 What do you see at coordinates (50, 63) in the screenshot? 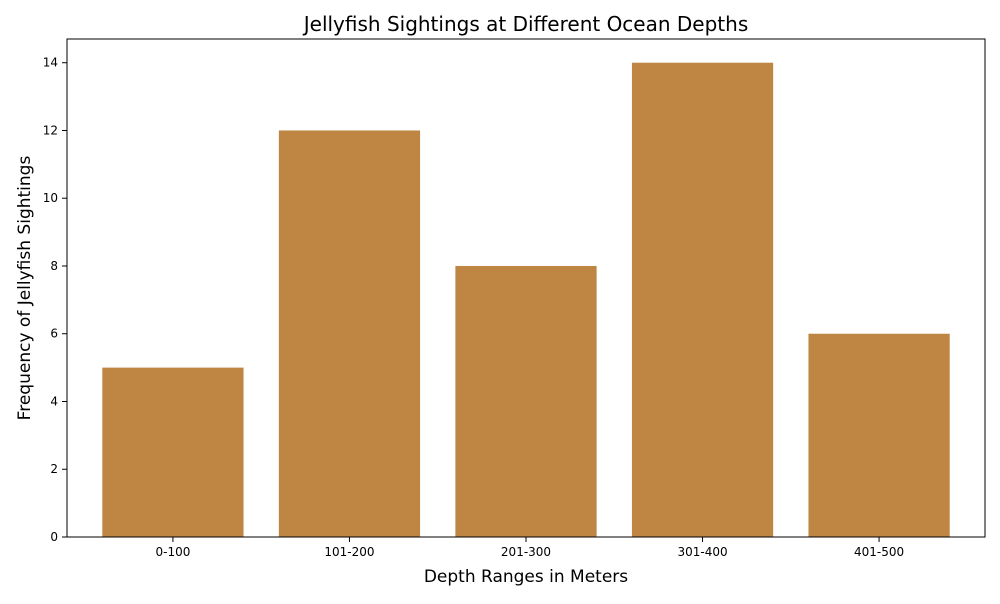
I see `y-tick-label: 14` at bounding box center [50, 63].